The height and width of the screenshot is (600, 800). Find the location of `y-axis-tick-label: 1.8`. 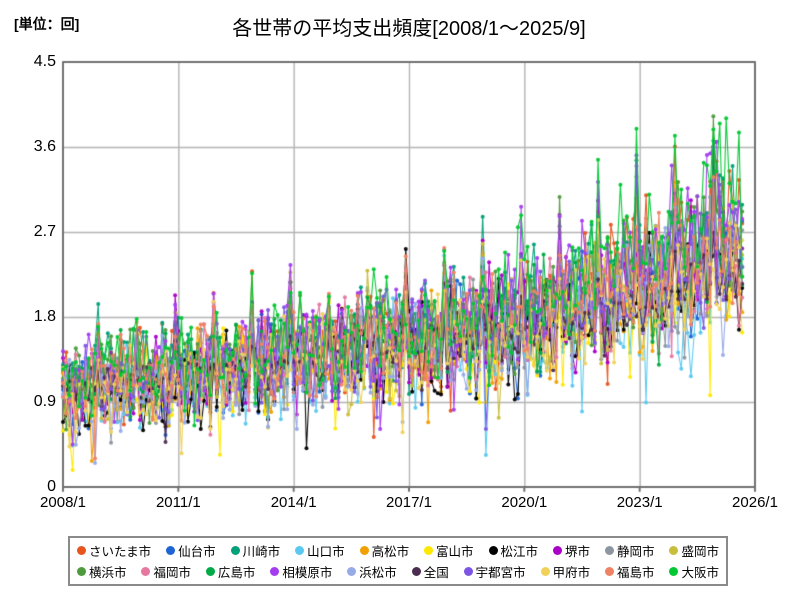

y-axis-tick-label: 1.8 is located at coordinates (44, 316).